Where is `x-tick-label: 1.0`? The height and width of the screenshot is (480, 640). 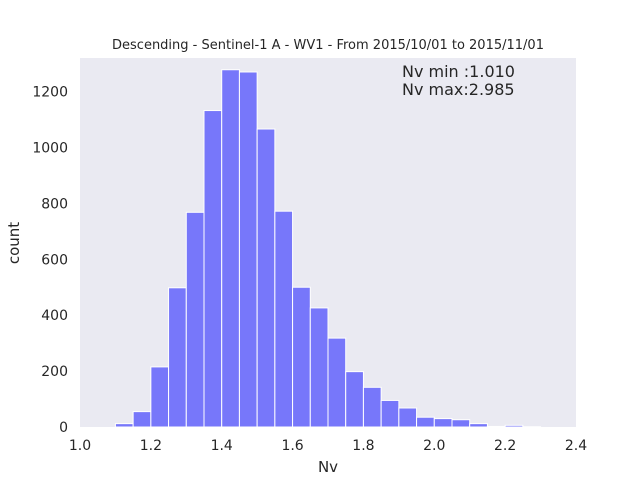 x-tick-label: 1.0 is located at coordinates (80, 446).